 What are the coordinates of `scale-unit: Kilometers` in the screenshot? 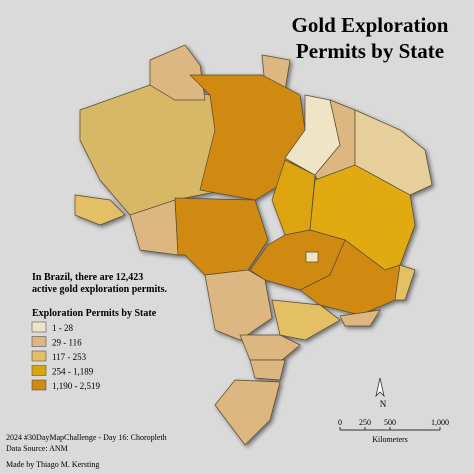 It's located at (390, 439).